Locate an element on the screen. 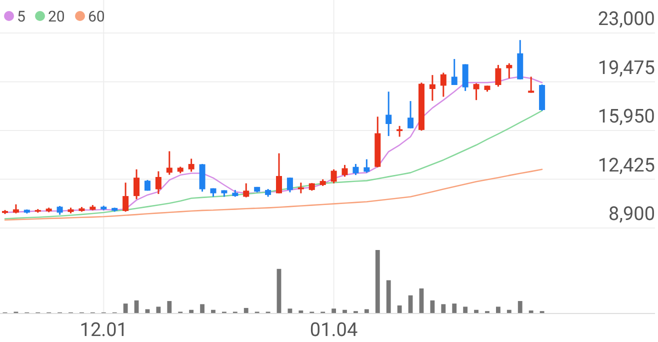 Image resolution: width=658 pixels, height=342 pixels. x-tick-label: 12.01 is located at coordinates (104, 329).